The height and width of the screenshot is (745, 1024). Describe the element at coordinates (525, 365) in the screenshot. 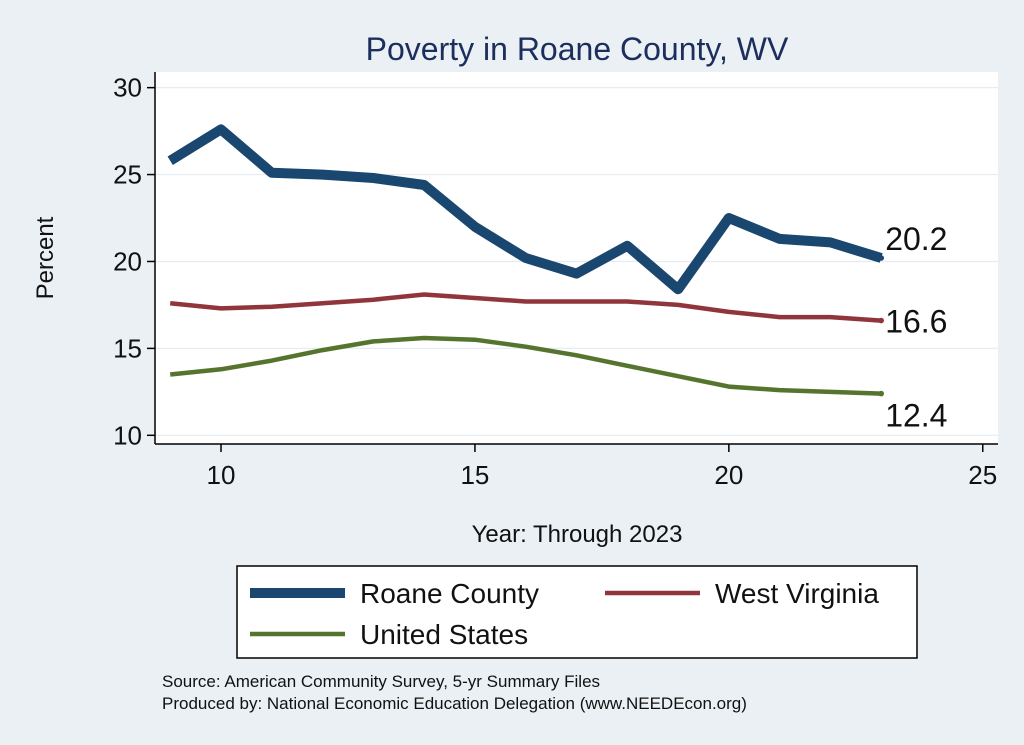

I see `series-line-united-states` at that location.